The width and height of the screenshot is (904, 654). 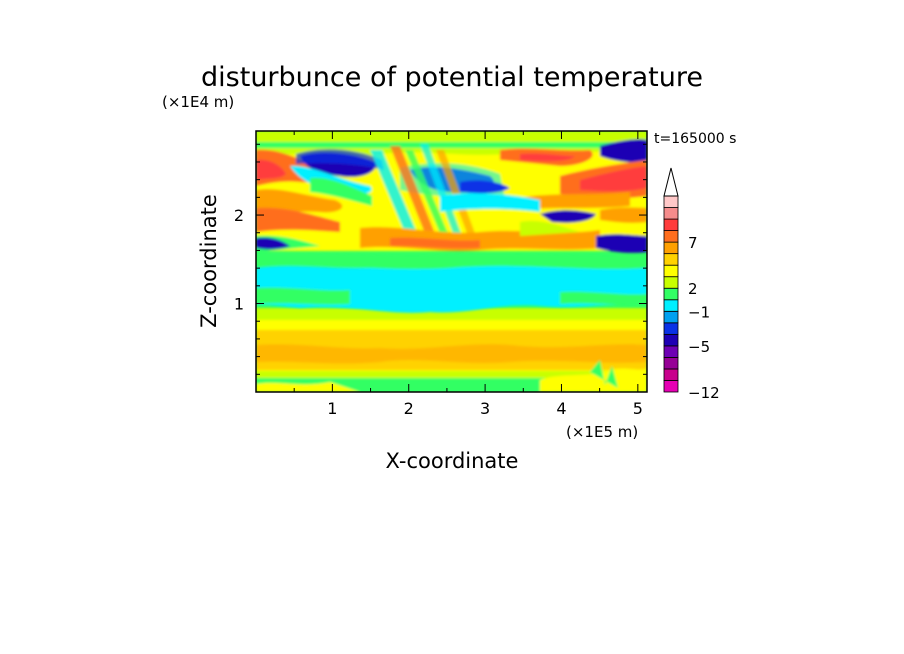 I want to click on y-tick-label: 1, so click(x=239, y=304).